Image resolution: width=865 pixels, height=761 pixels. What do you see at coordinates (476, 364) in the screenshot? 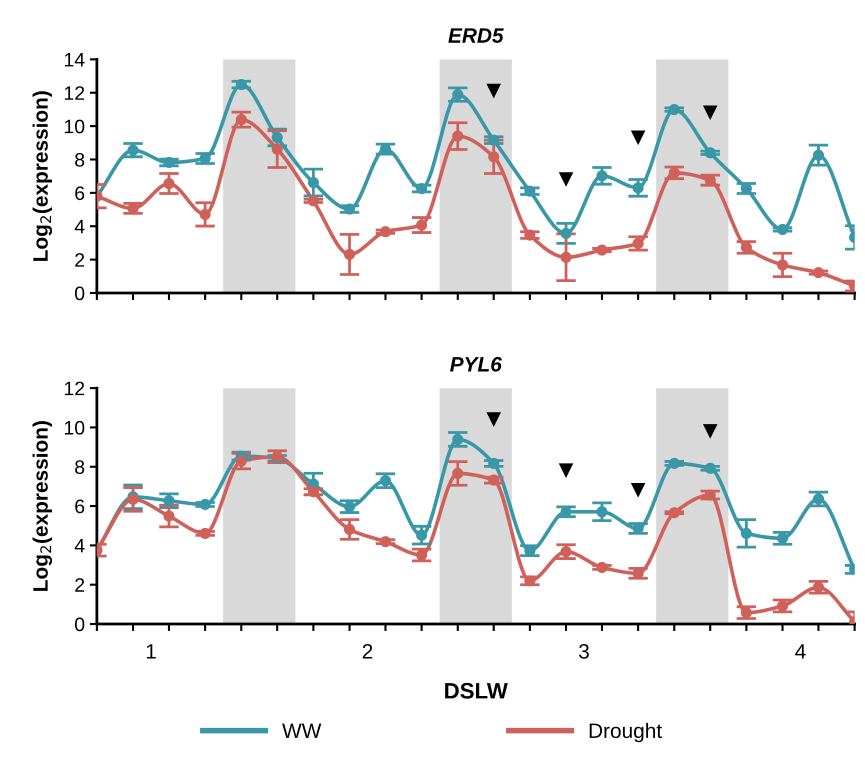
I see `chart-title: PYL6` at bounding box center [476, 364].